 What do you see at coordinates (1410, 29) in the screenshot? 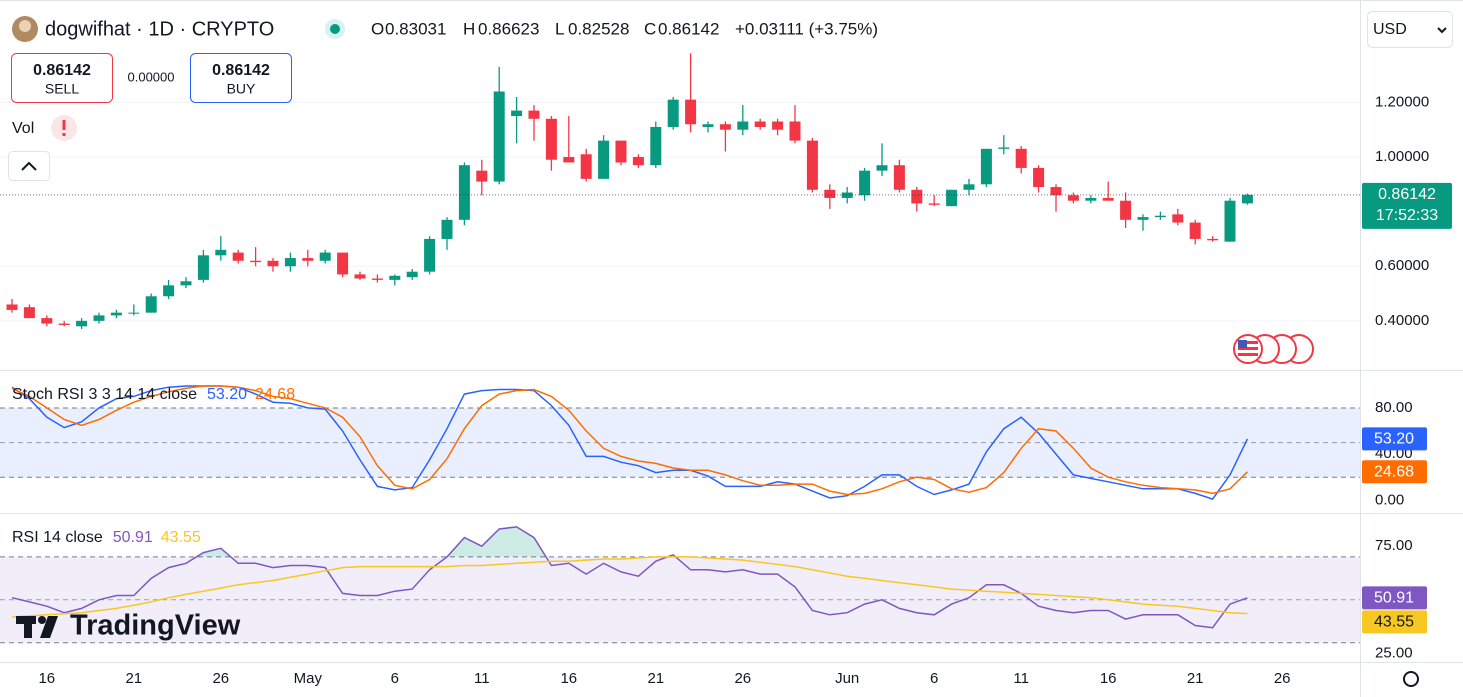
I see `currency-select` at bounding box center [1410, 29].